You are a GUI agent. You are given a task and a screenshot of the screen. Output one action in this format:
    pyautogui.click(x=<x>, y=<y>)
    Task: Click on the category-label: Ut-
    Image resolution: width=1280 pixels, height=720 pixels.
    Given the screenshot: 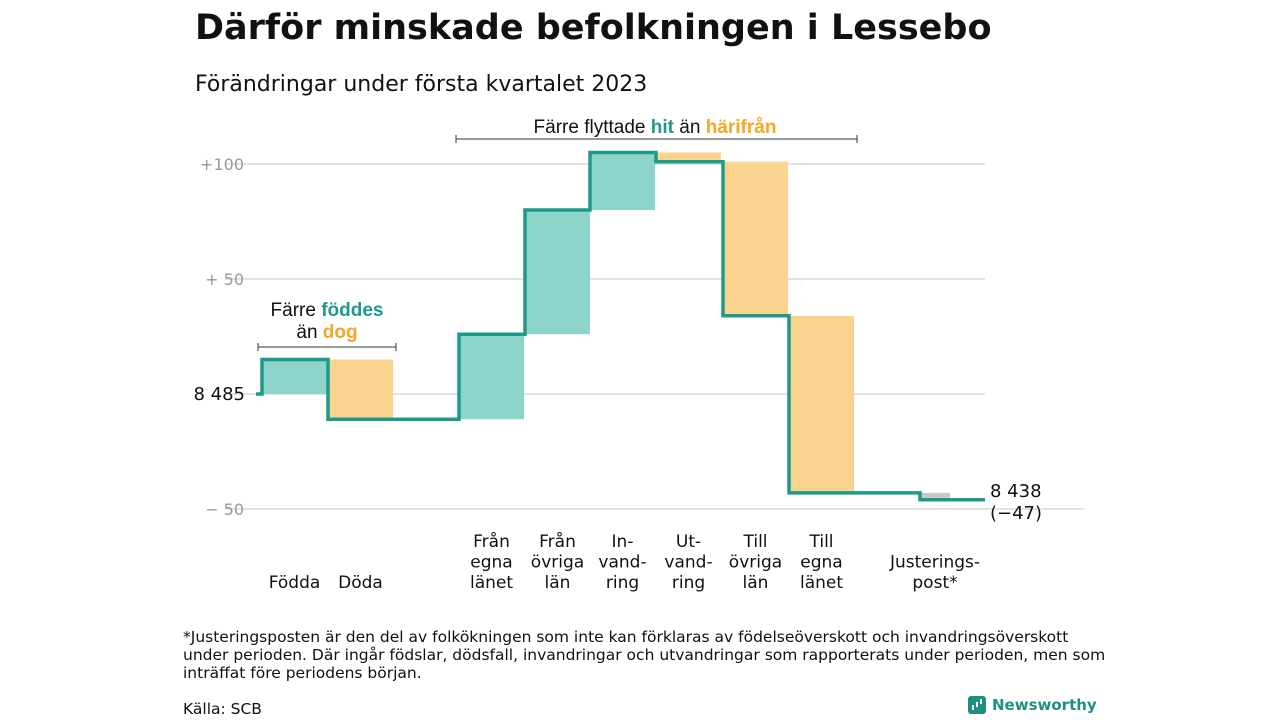 What is the action you would take?
    pyautogui.click(x=688, y=542)
    